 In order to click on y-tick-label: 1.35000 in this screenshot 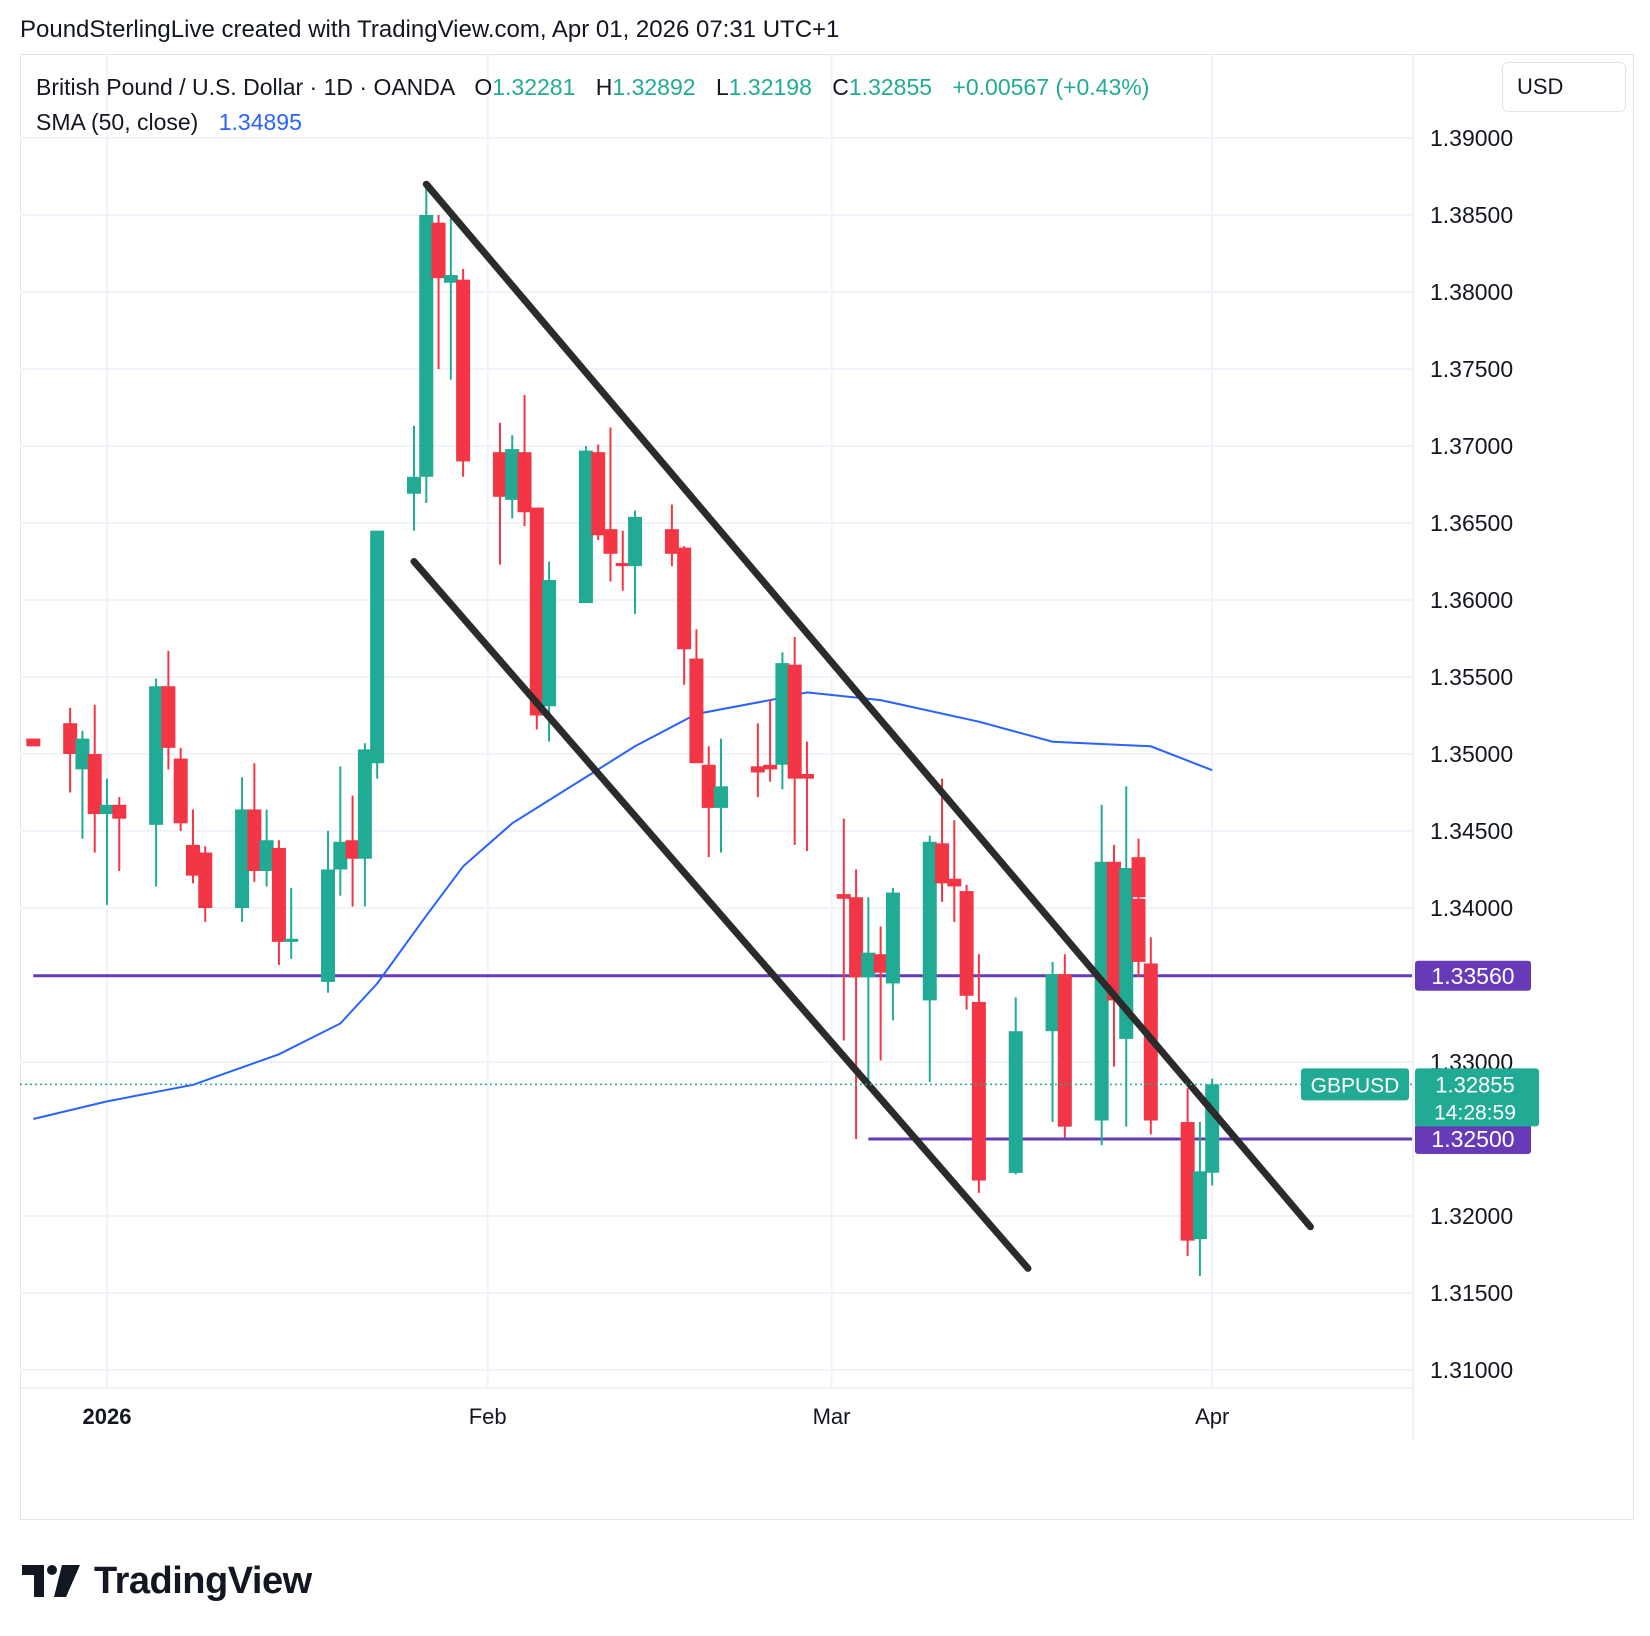, I will do `click(1471, 754)`.